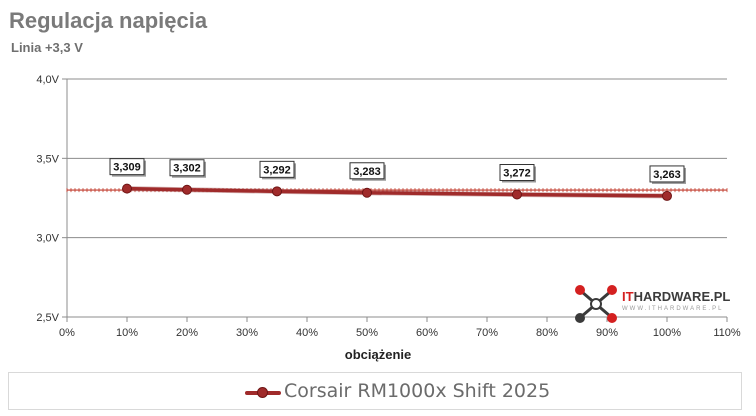  I want to click on data-label: 3,263, so click(667, 175).